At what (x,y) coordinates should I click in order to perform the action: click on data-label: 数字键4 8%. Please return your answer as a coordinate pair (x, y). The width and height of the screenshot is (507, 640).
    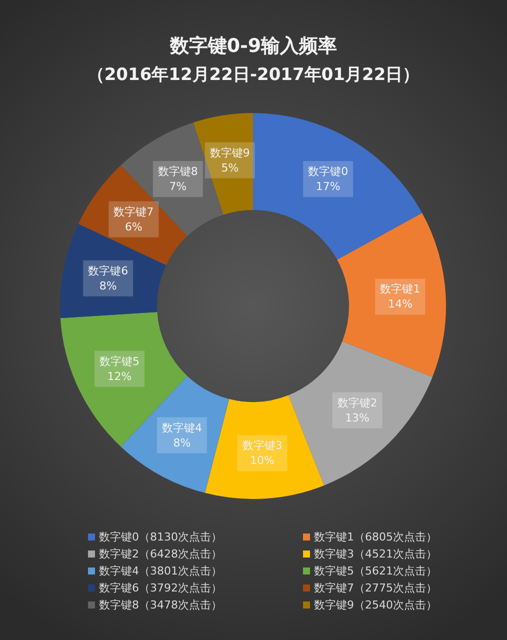
    Looking at the image, I should click on (182, 435).